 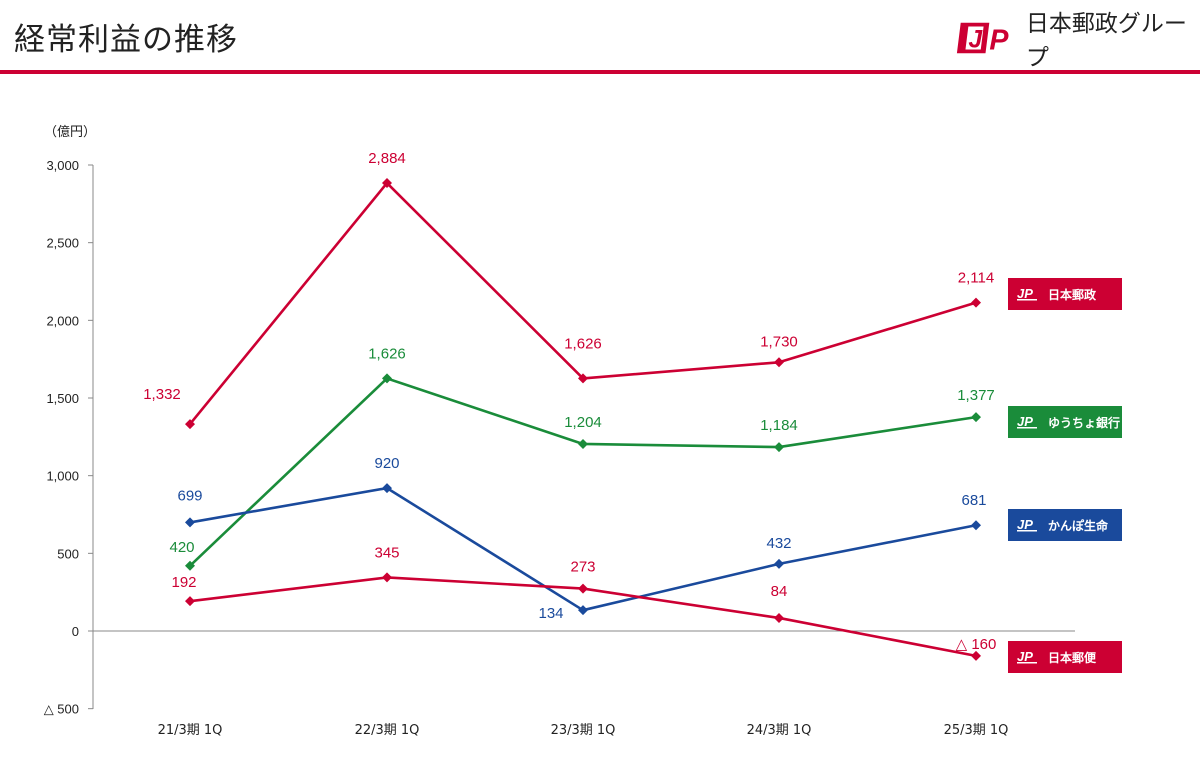 What do you see at coordinates (62, 476) in the screenshot?
I see `y-tick-label: 1,000` at bounding box center [62, 476].